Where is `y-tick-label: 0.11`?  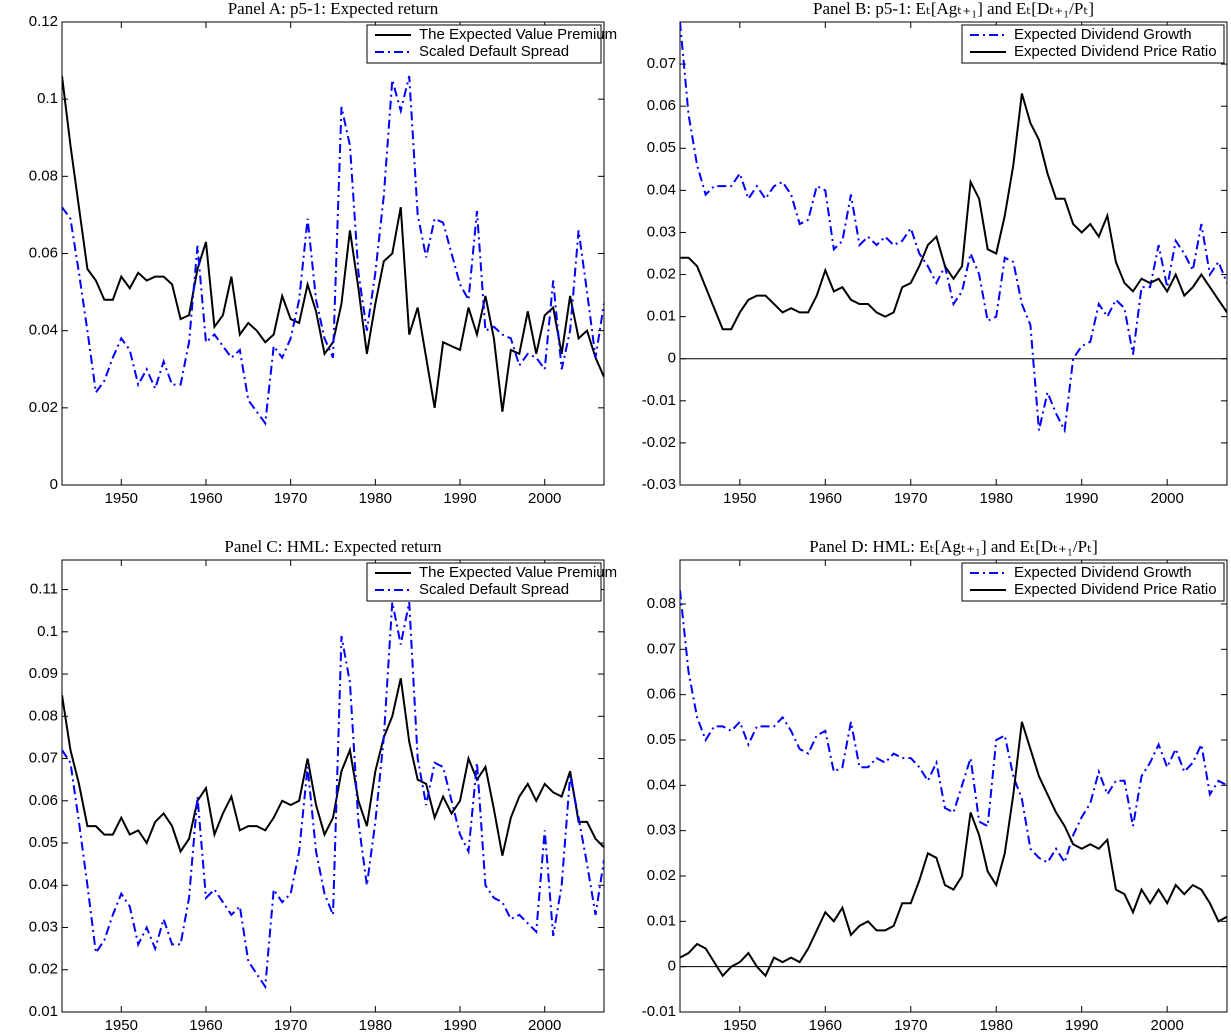
y-tick-label: 0.11 is located at coordinates (44, 589).